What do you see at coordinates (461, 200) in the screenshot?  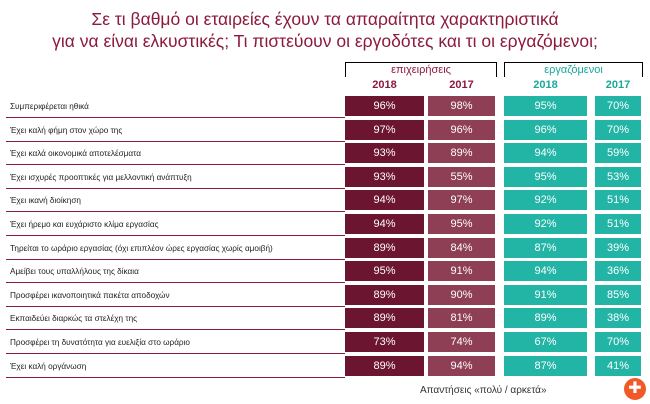 I see `employers-2017-cell: 97%` at bounding box center [461, 200].